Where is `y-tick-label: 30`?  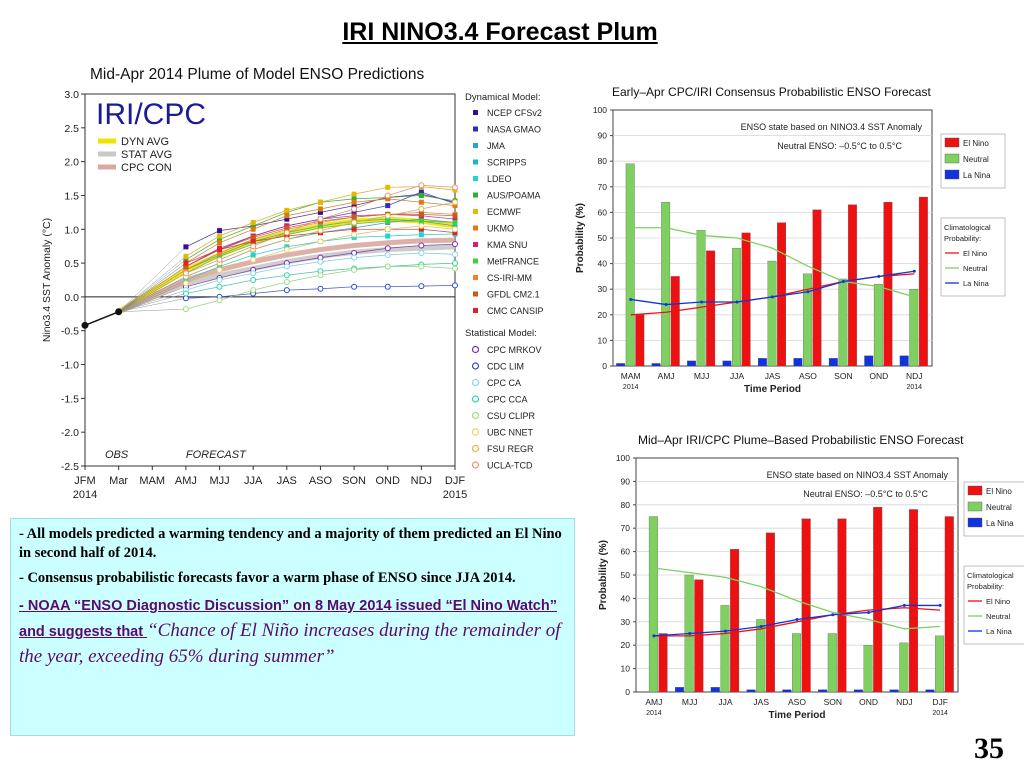
y-tick-label: 30 is located at coordinates (626, 622).